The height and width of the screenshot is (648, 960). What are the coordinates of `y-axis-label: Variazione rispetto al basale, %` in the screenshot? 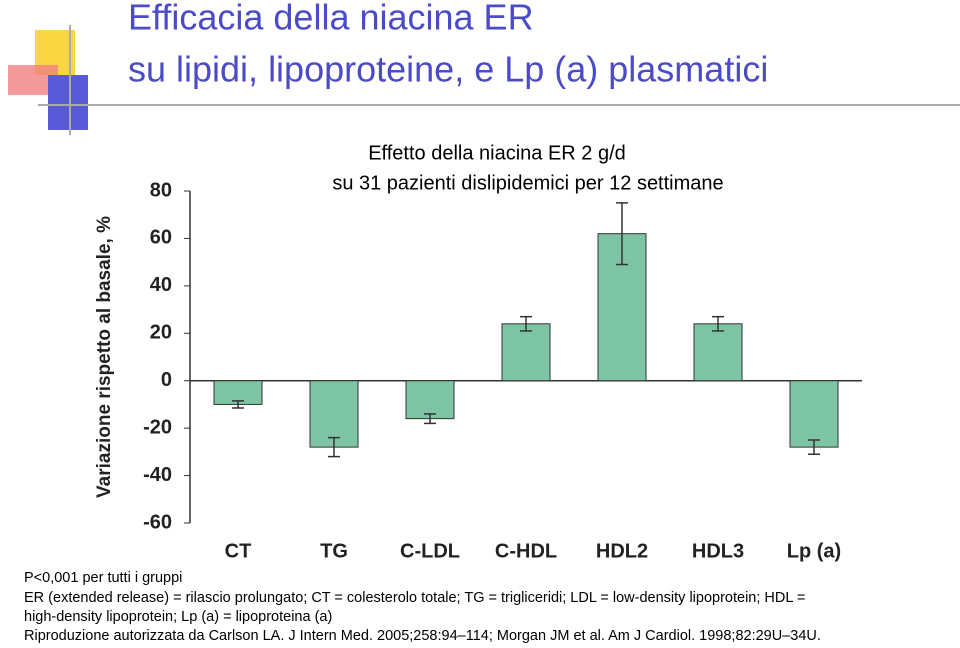 It's located at (104, 357).